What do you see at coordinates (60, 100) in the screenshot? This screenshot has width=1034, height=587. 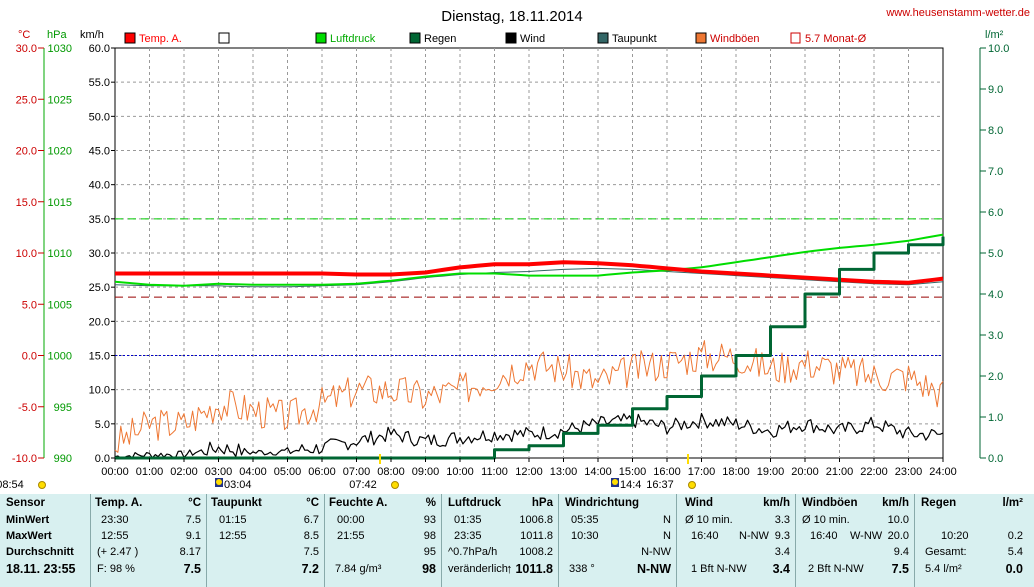 I see `hpa-tick-label: 1025` at bounding box center [60, 100].